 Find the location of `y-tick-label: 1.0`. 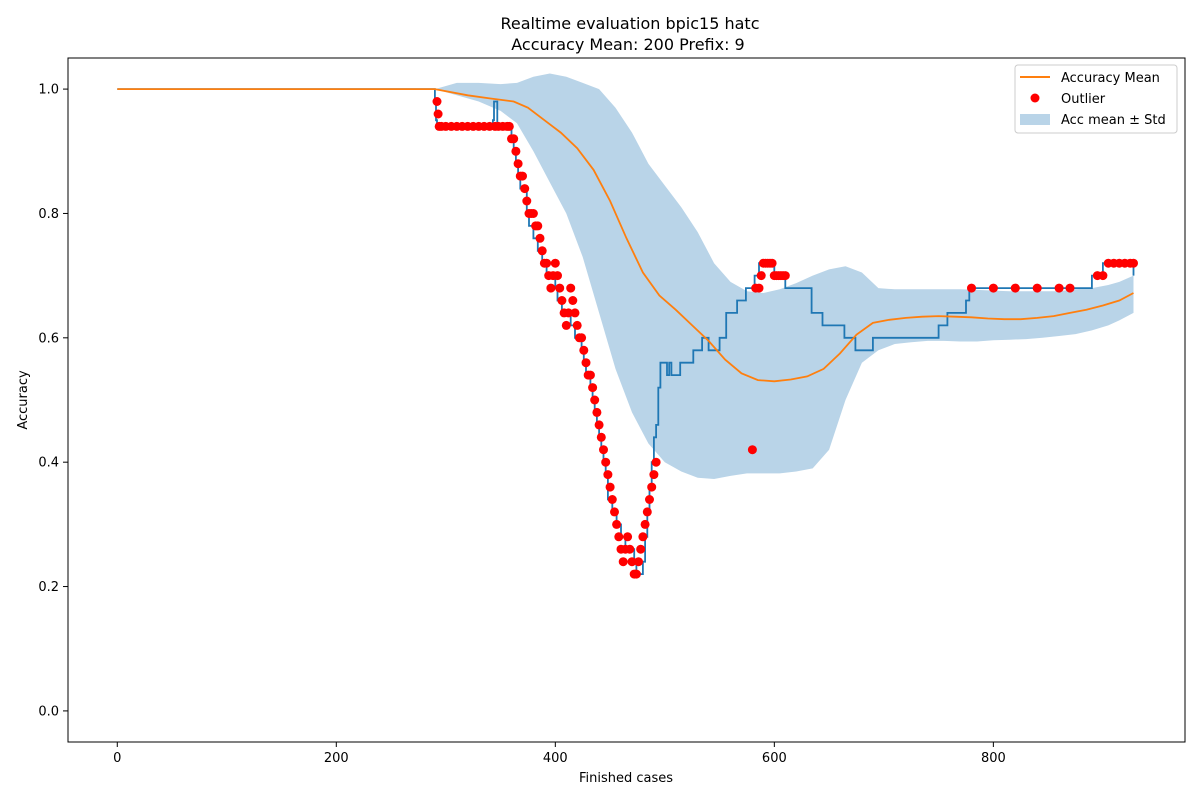

y-tick-label: 1.0 is located at coordinates (48, 90).